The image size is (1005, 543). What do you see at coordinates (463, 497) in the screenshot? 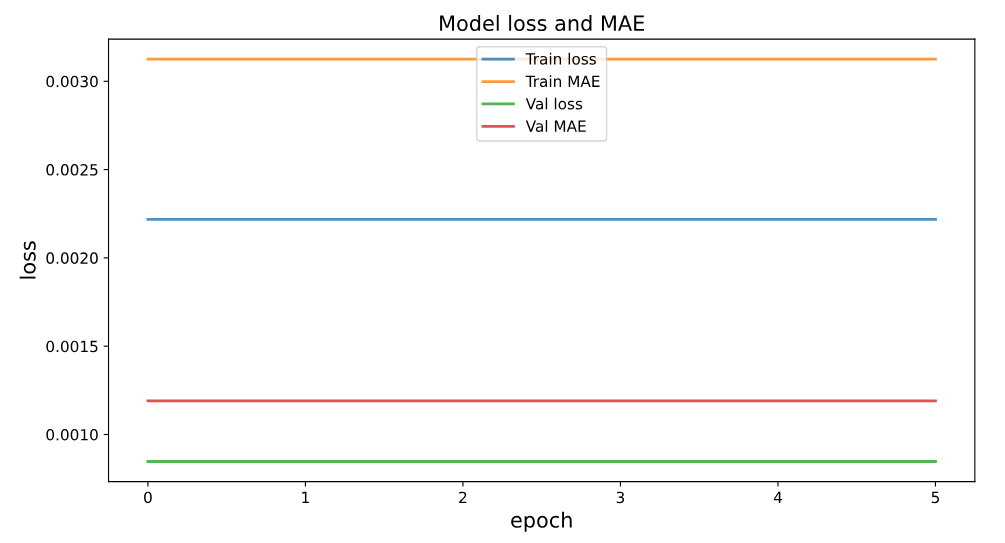
I see `x-tick-label: 2` at bounding box center [463, 497].